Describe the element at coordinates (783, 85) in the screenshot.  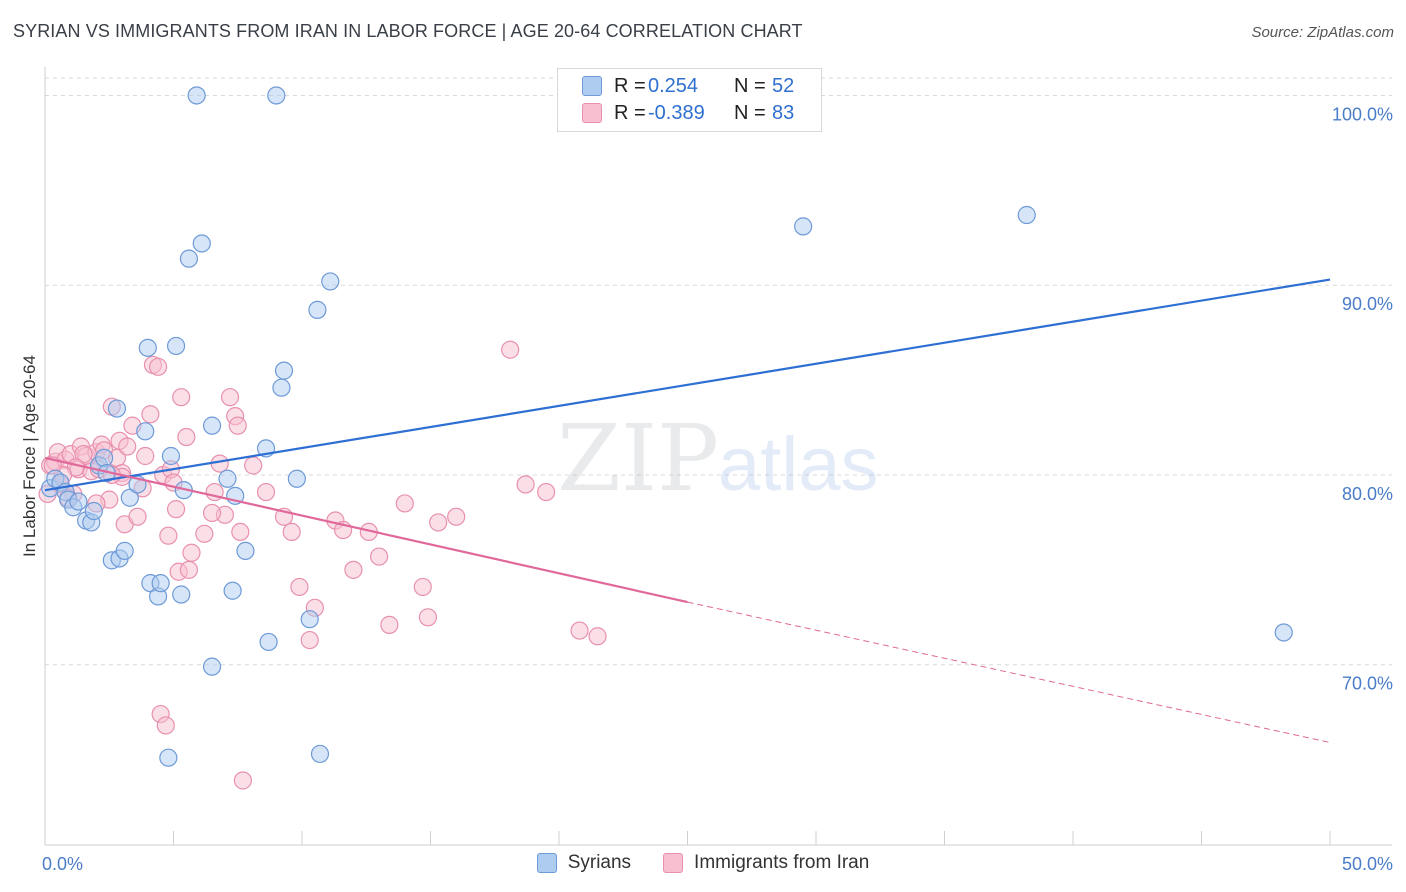
I see `syrians-n-value: 52` at that location.